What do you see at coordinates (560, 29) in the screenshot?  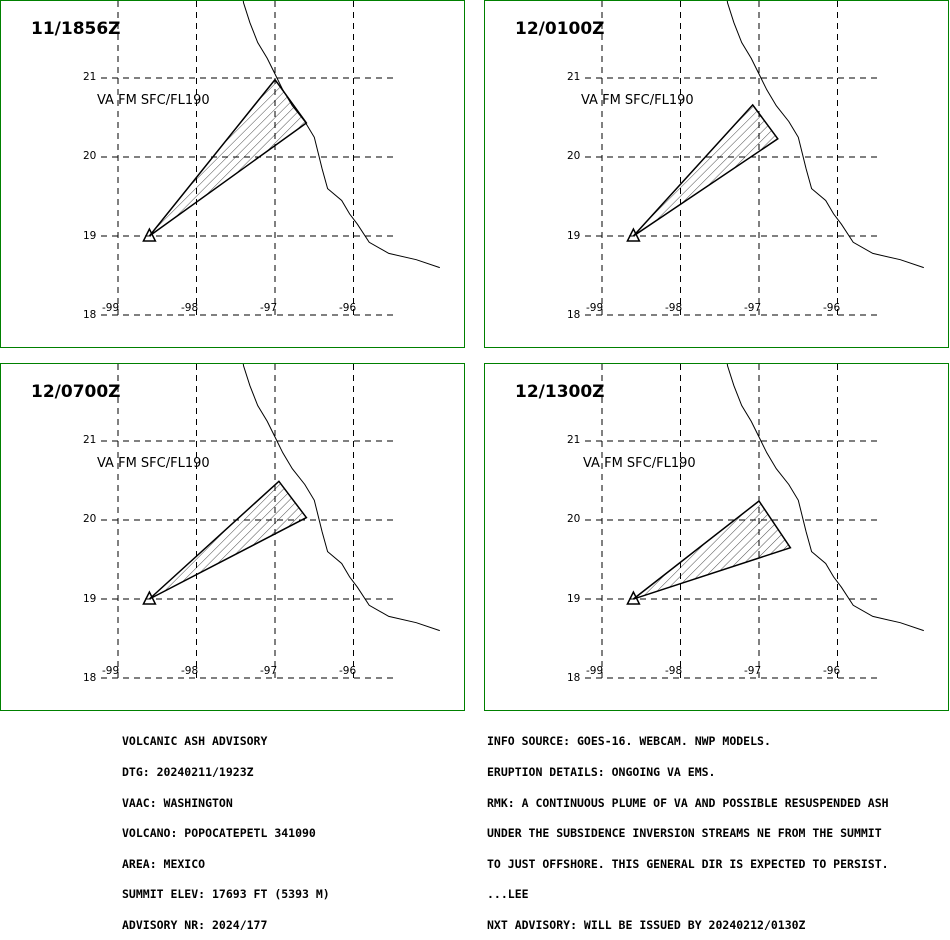 I see `valid-time-label: 12/0100Z` at bounding box center [560, 29].